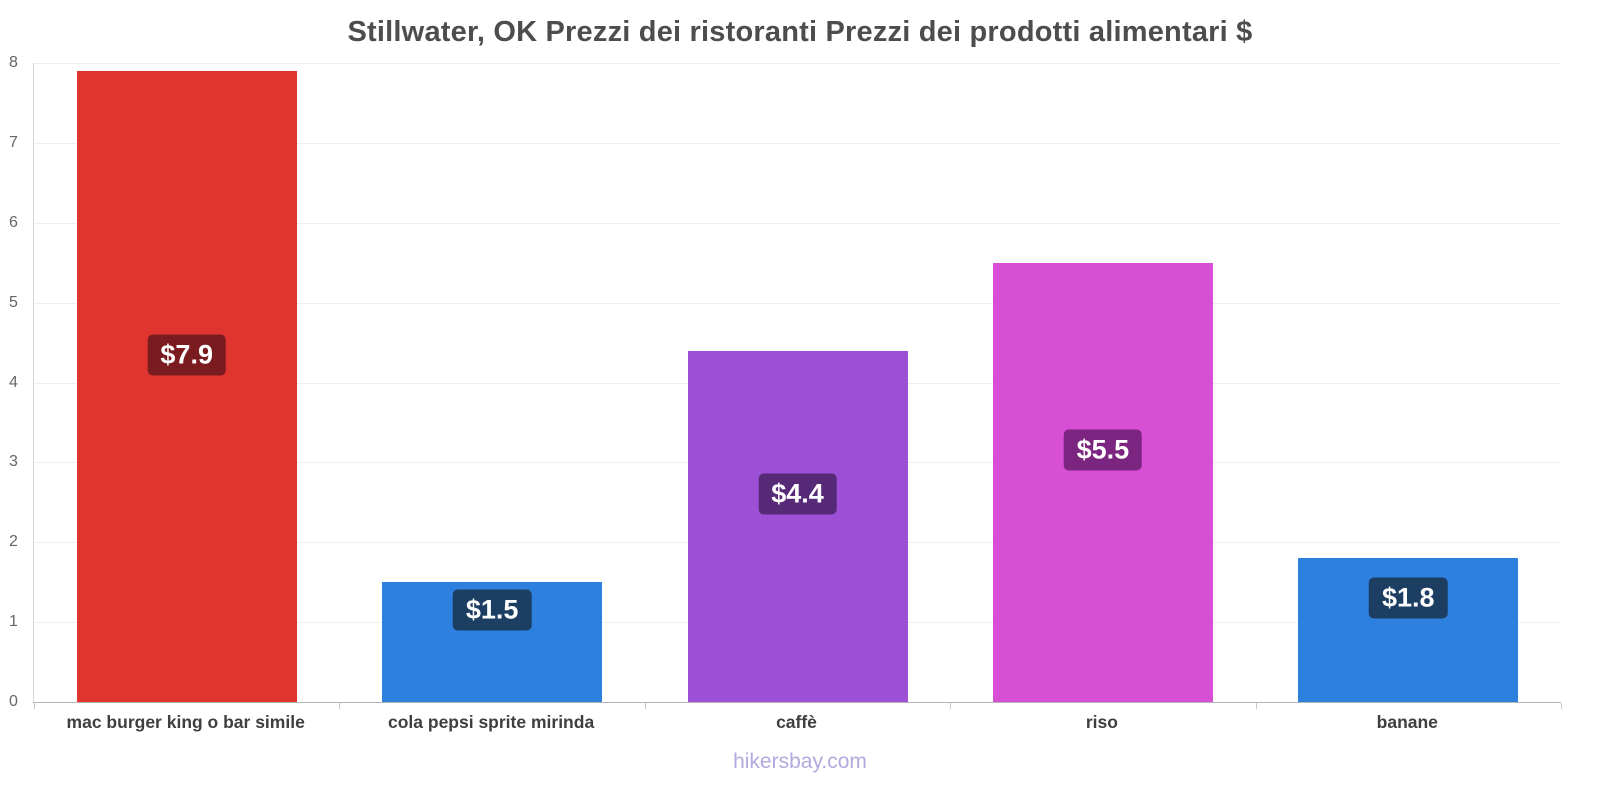 This screenshot has height=800, width=1600. Describe the element at coordinates (1102, 482) in the screenshot. I see `bar-4: $5.5` at that location.